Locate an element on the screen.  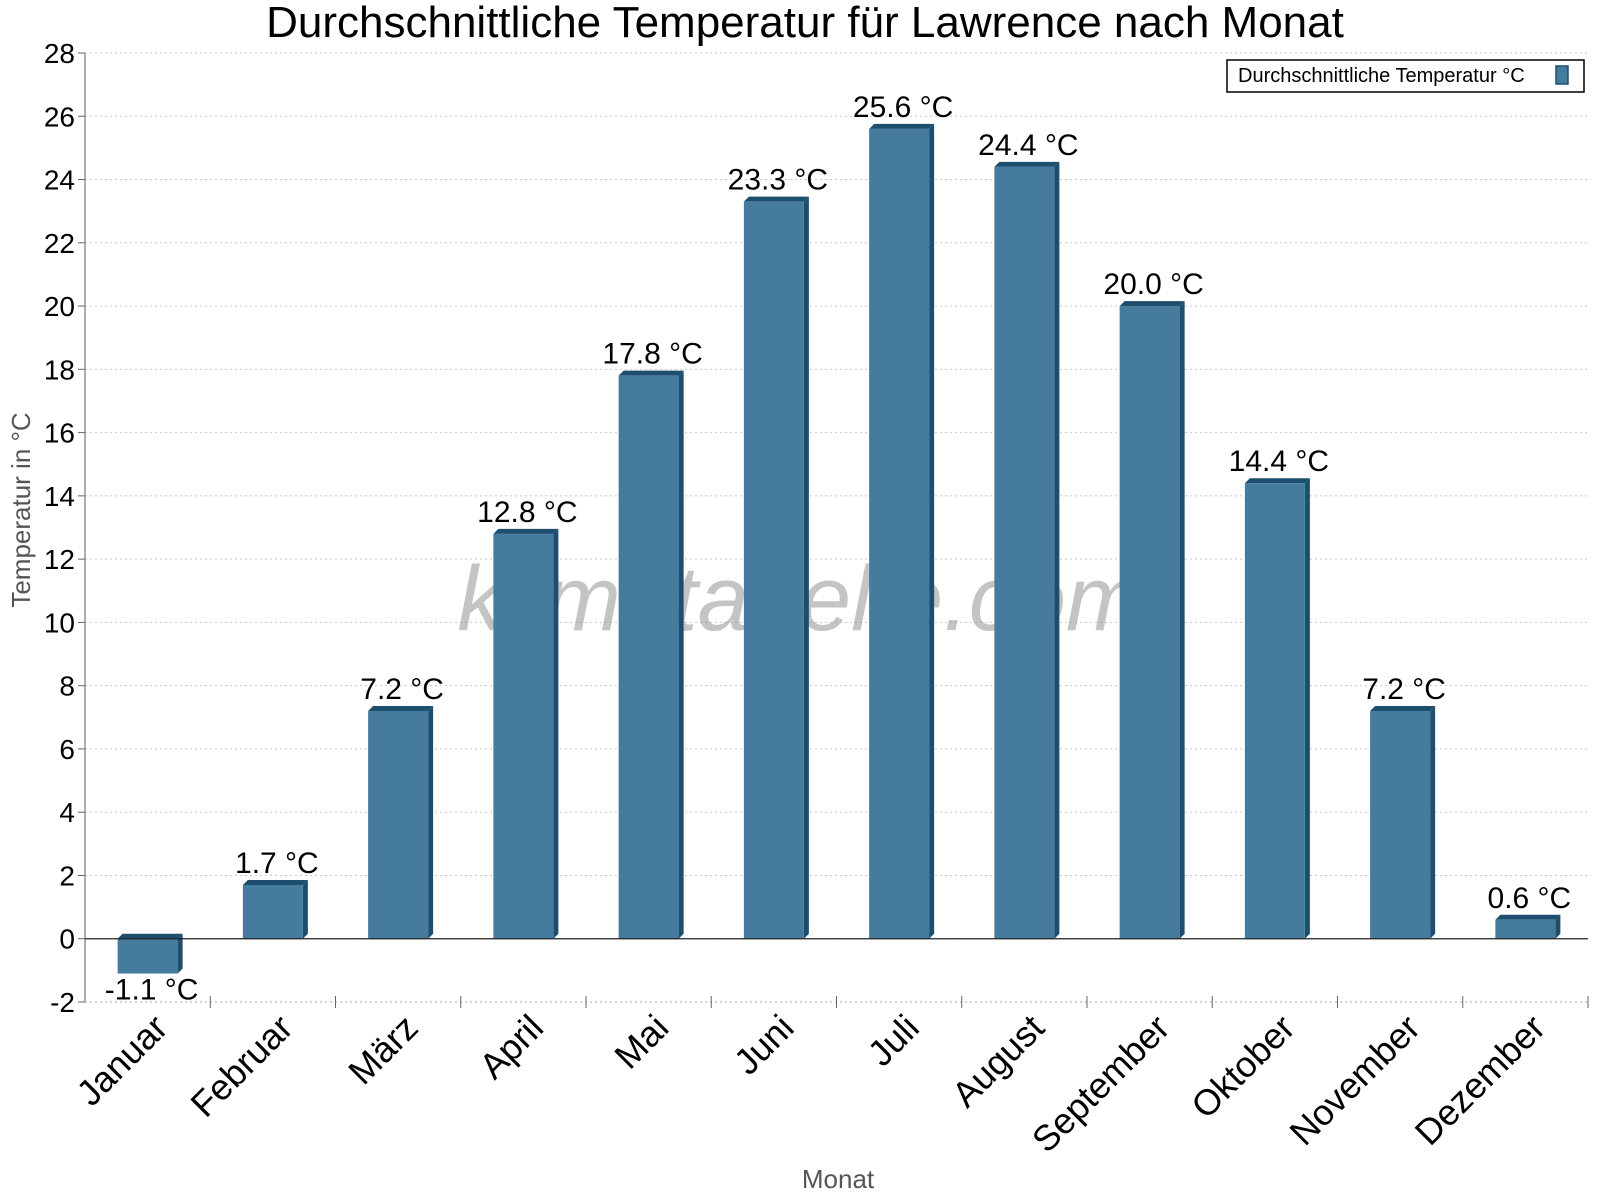
data-label: 14.4 °C is located at coordinates (1279, 461).